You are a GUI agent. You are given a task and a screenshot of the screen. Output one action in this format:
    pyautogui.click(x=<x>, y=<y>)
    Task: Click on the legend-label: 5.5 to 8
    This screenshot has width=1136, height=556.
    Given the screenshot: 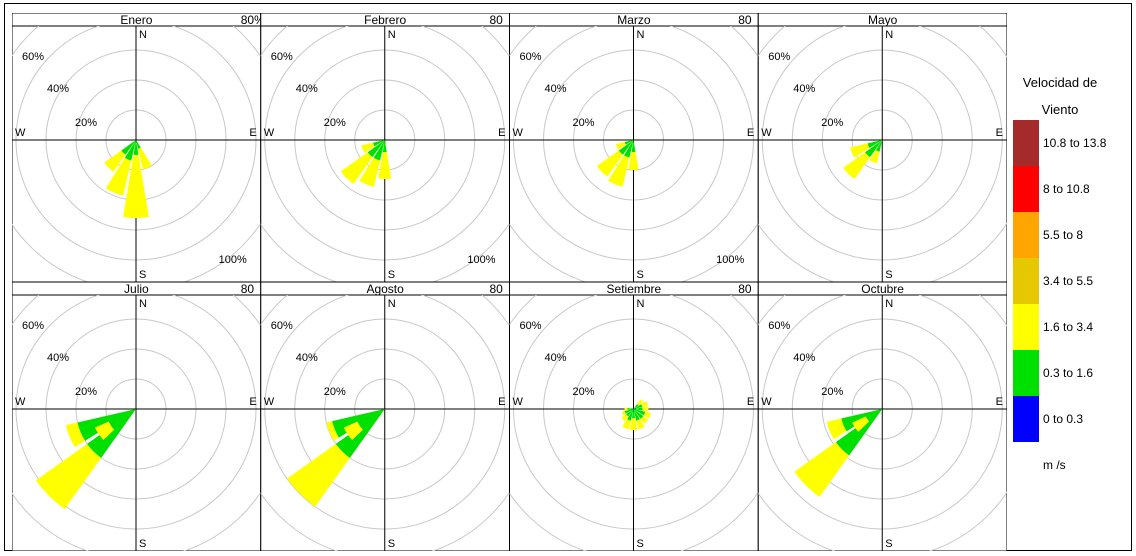 What is the action you would take?
    pyautogui.click(x=1063, y=235)
    